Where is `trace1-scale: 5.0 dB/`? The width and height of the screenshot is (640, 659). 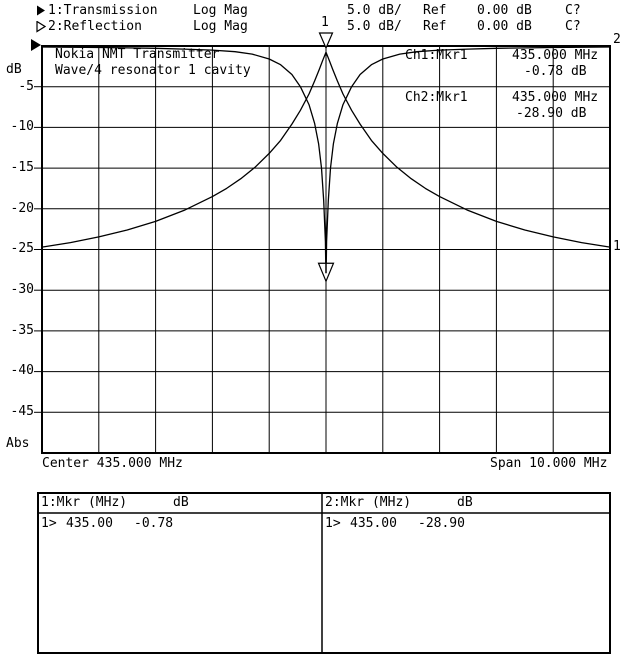
trace1-scale: 5.0 dB/ is located at coordinates (374, 10).